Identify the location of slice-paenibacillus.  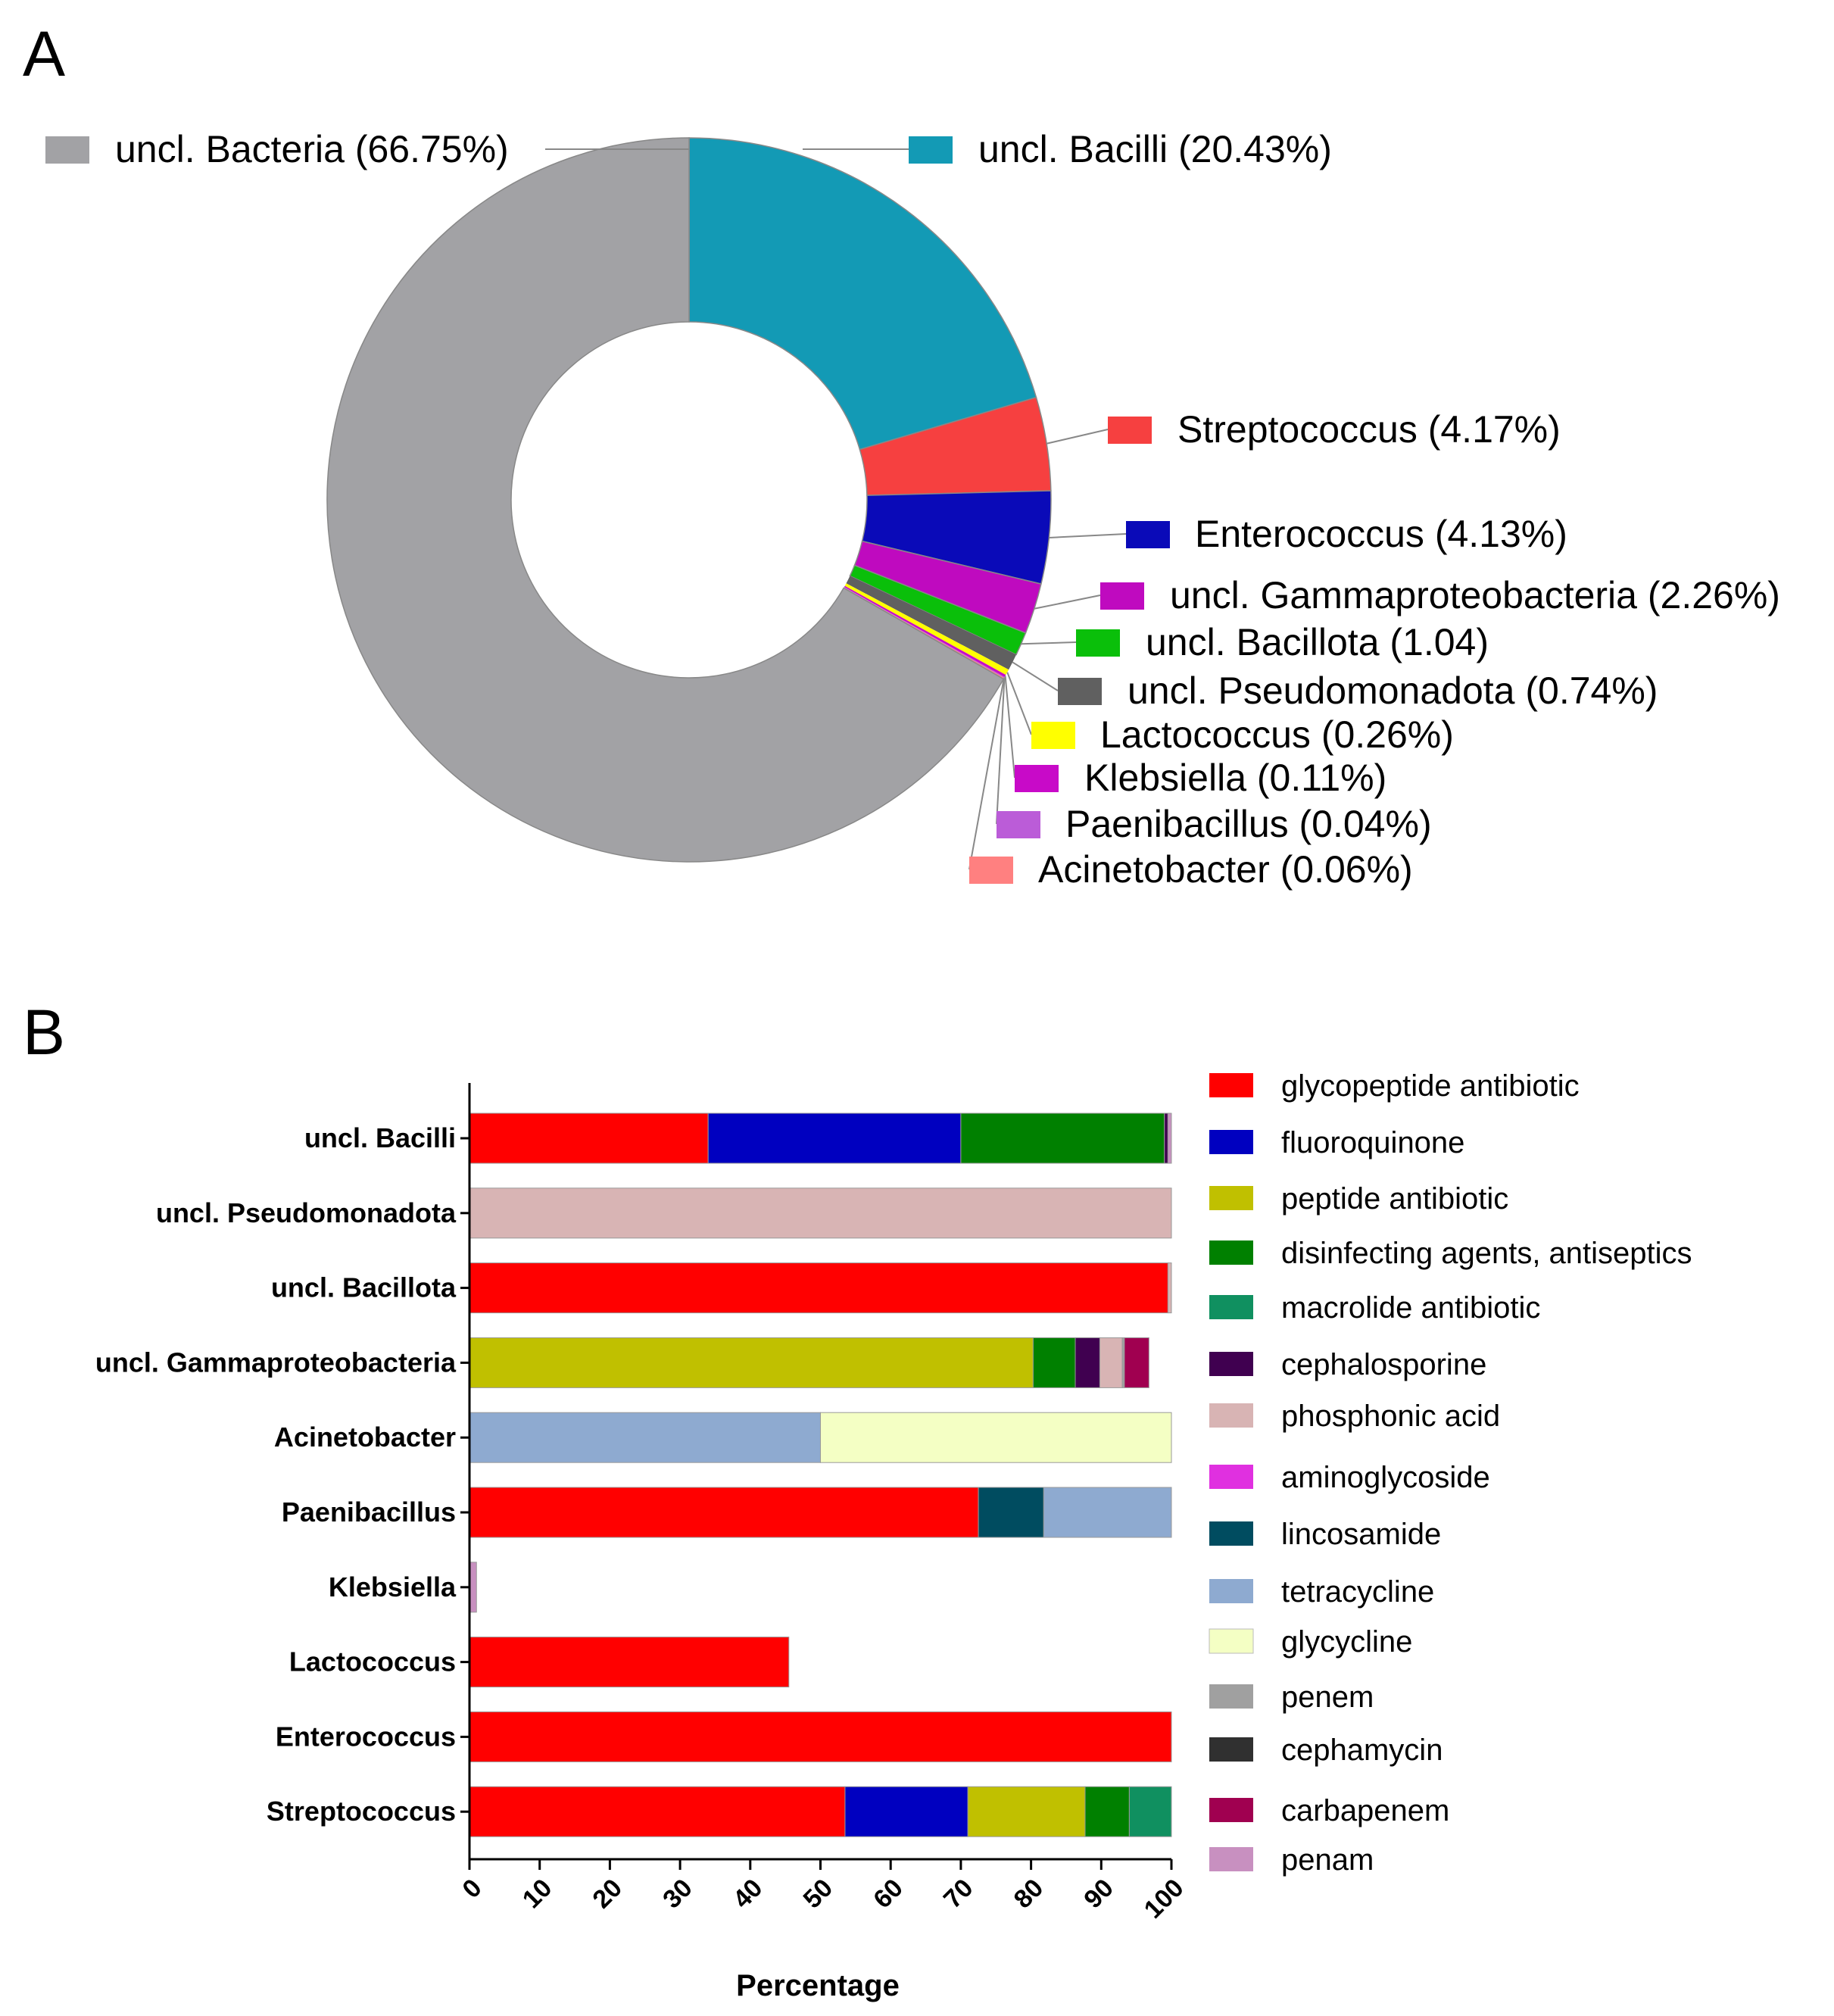
(924, 633).